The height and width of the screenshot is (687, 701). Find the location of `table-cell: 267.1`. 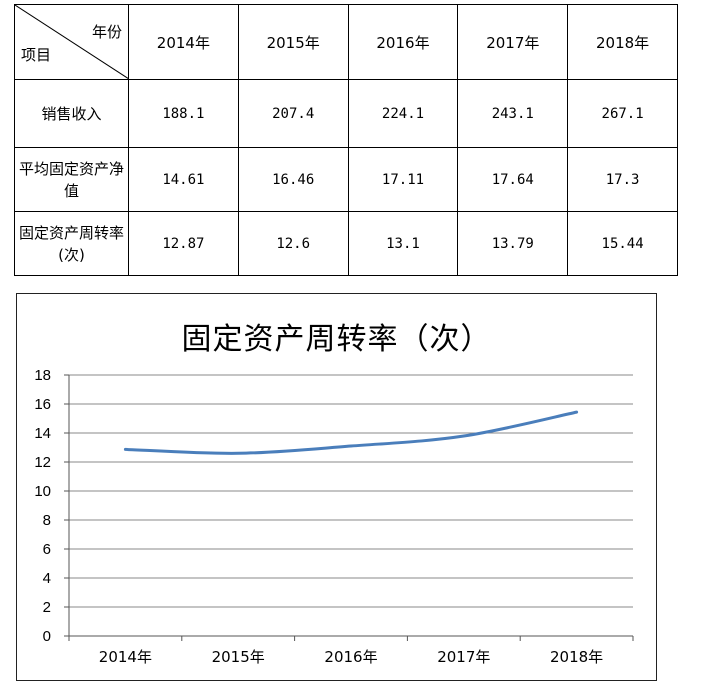

table-cell: 267.1 is located at coordinates (622, 113).